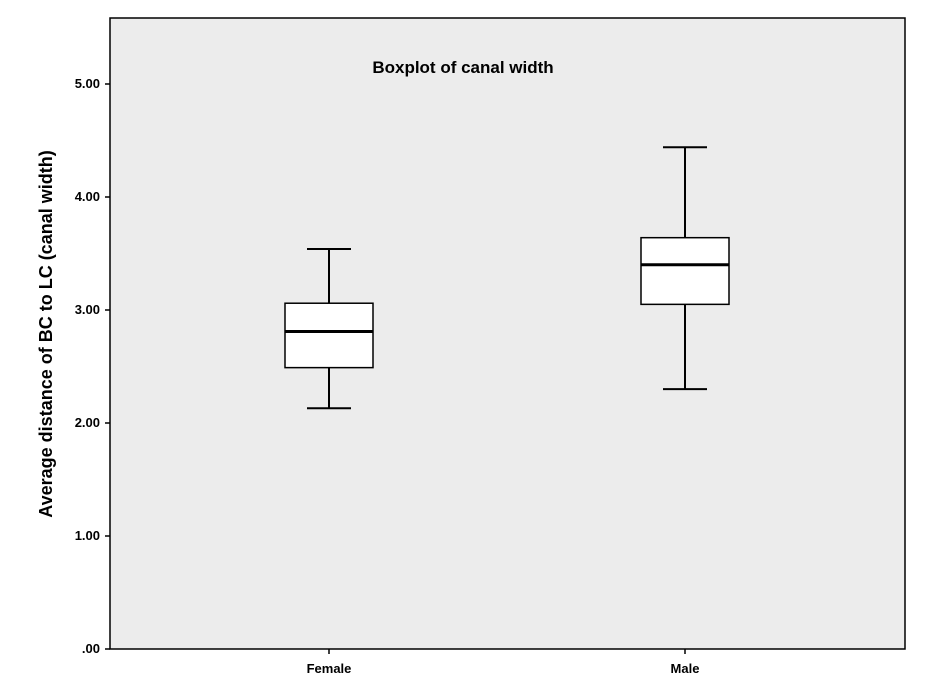 The width and height of the screenshot is (945, 691). I want to click on x-tick-label: Male, so click(685, 668).